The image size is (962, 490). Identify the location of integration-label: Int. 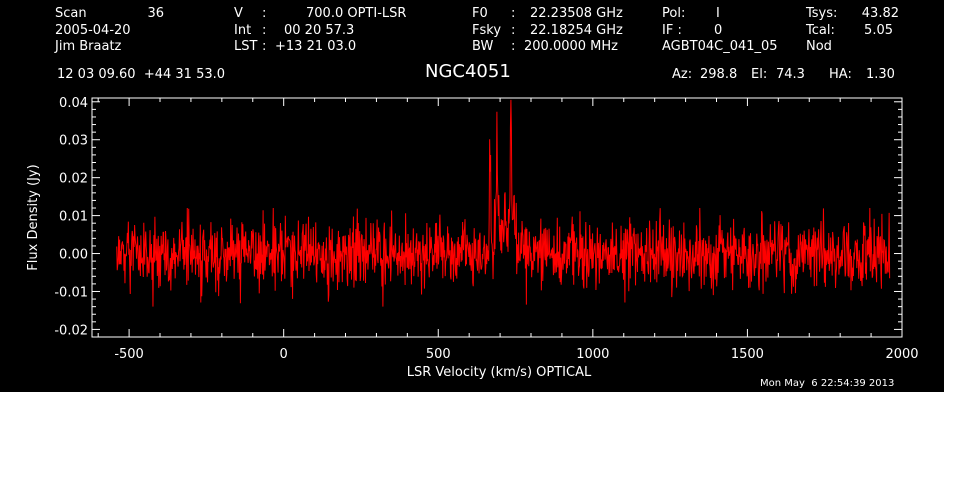
(243, 30).